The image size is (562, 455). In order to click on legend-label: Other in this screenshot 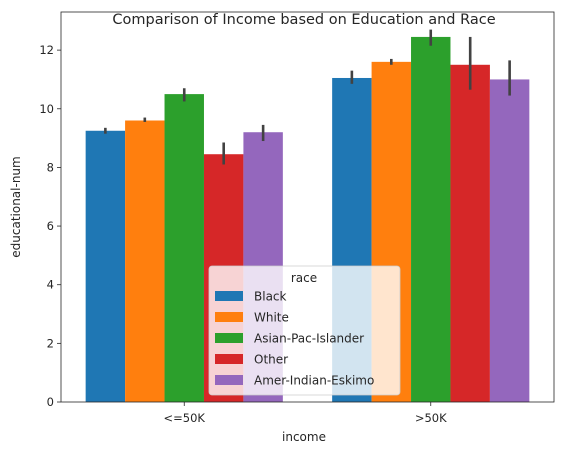, I will do `click(271, 360)`.